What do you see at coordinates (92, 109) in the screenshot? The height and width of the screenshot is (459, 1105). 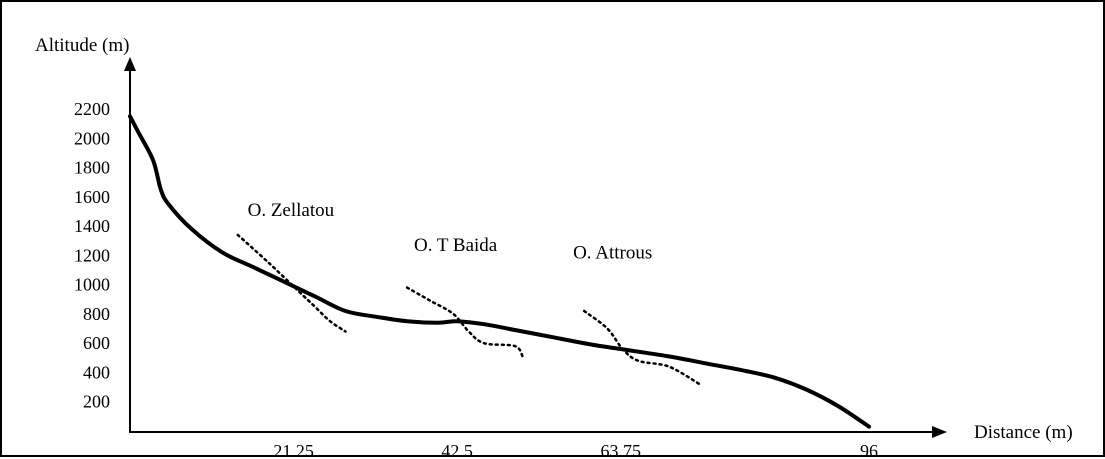 I see `y-tick-label: 2200` at bounding box center [92, 109].